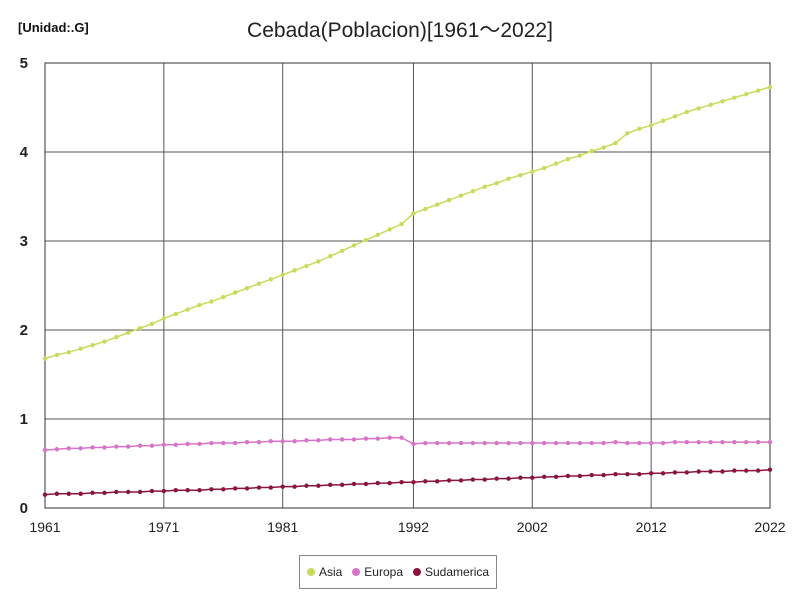 Image resolution: width=800 pixels, height=600 pixels. I want to click on x-tick-label: 1992, so click(413, 527).